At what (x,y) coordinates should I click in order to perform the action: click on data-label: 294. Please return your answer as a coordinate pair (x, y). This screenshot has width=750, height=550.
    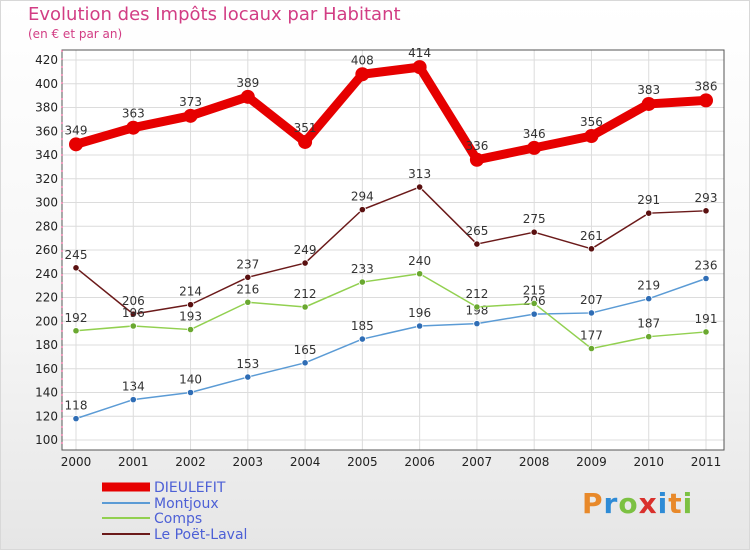
    Looking at the image, I should click on (362, 197).